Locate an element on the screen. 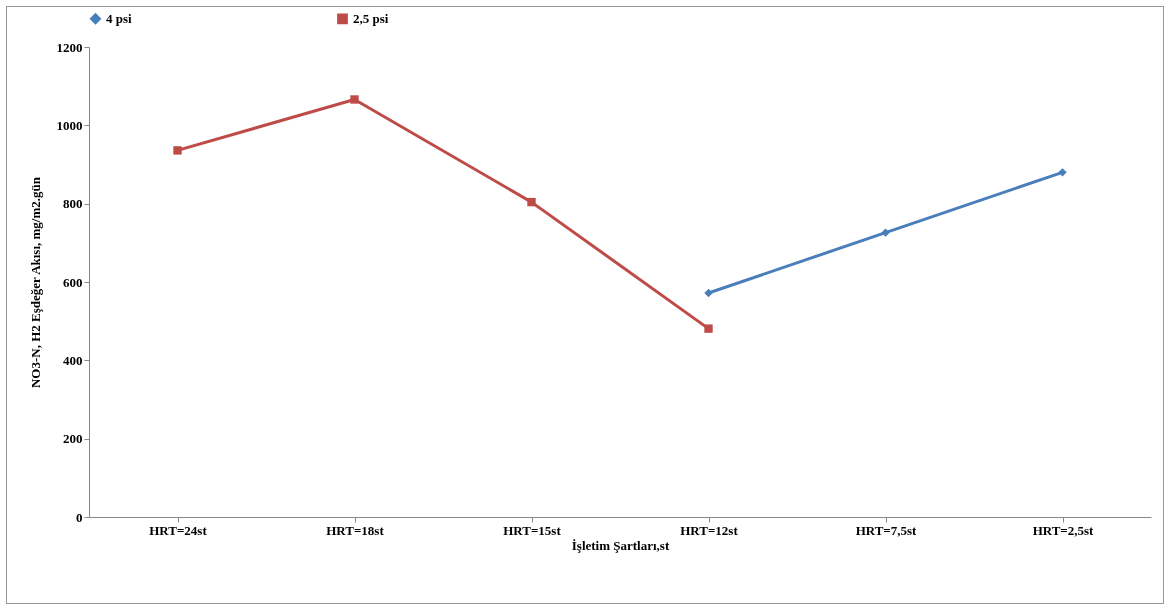 The height and width of the screenshot is (612, 1172). legend-label: 2,5 psi is located at coordinates (371, 18).